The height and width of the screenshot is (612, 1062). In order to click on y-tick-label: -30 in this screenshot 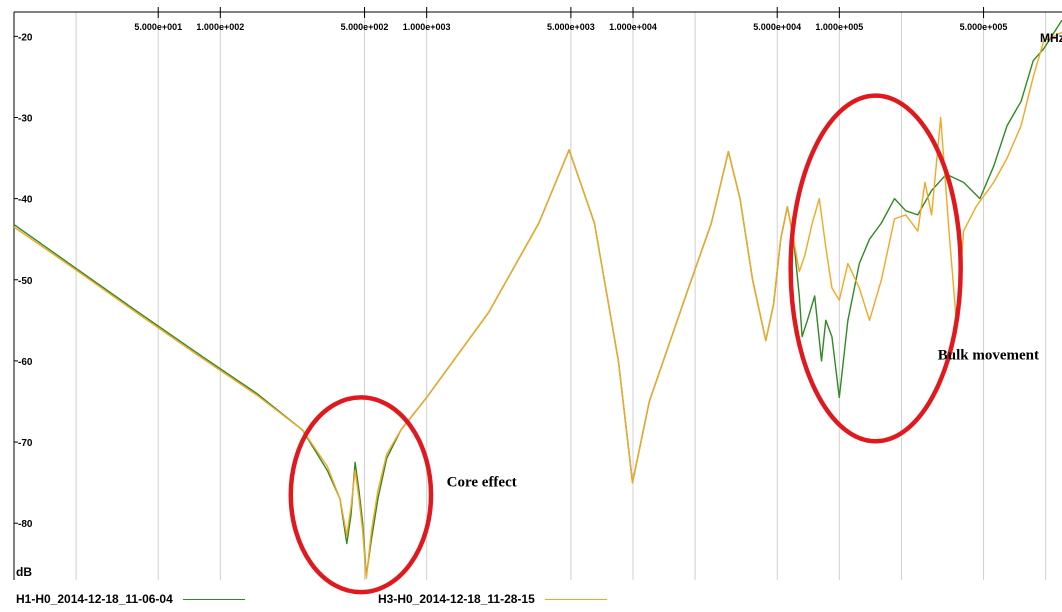, I will do `click(25, 118)`.